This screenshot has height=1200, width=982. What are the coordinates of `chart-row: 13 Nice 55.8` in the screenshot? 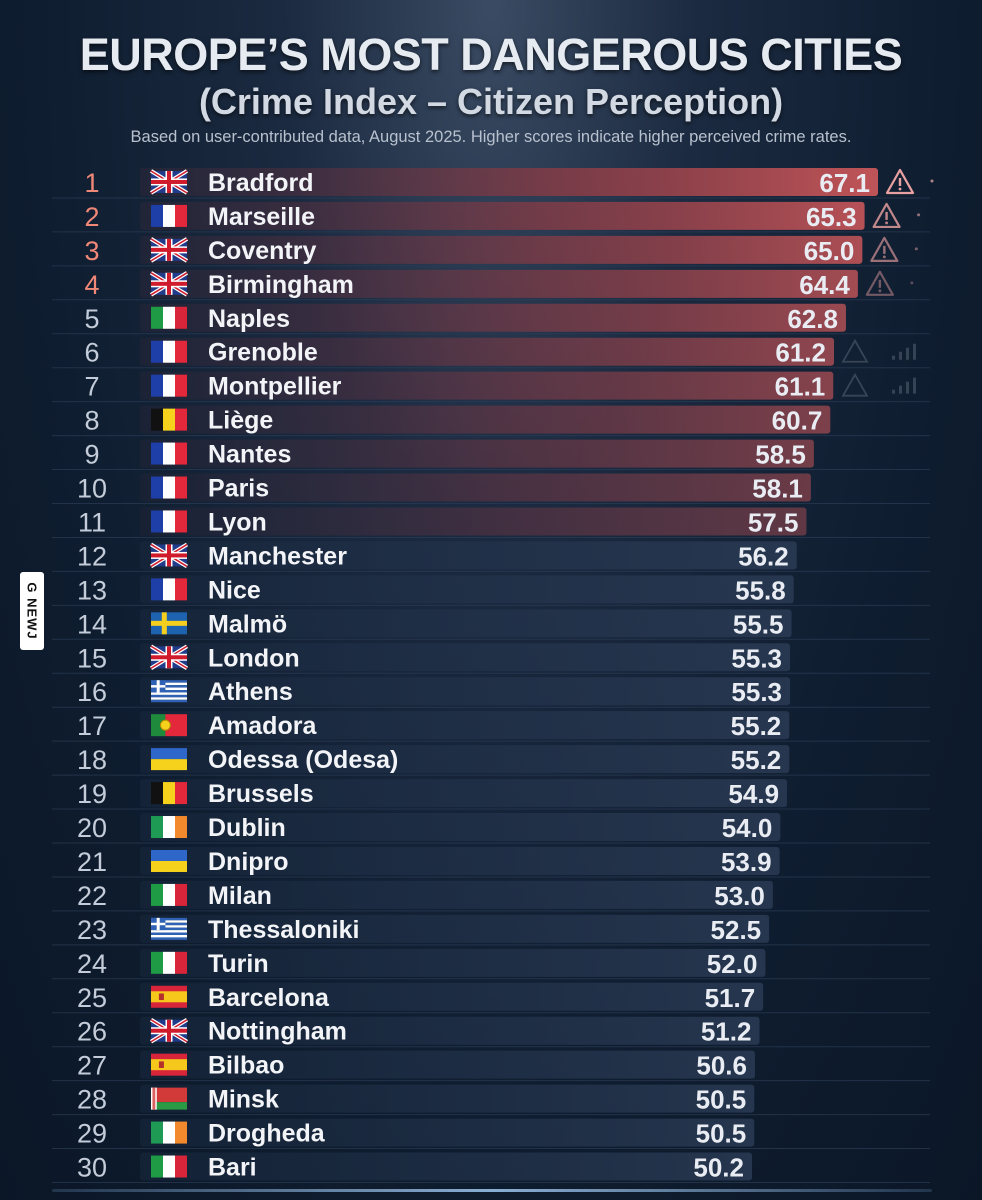 It's located at (491, 590).